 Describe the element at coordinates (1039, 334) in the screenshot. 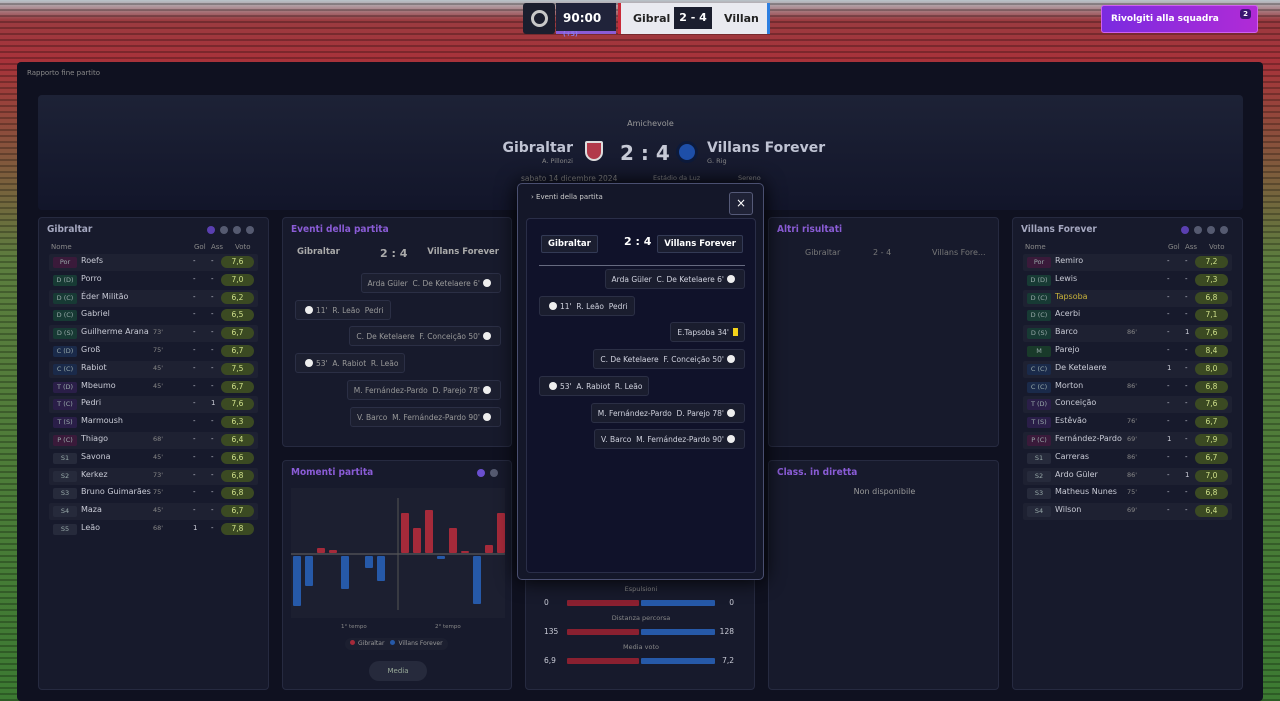

I see `position-badge: D (S)` at that location.